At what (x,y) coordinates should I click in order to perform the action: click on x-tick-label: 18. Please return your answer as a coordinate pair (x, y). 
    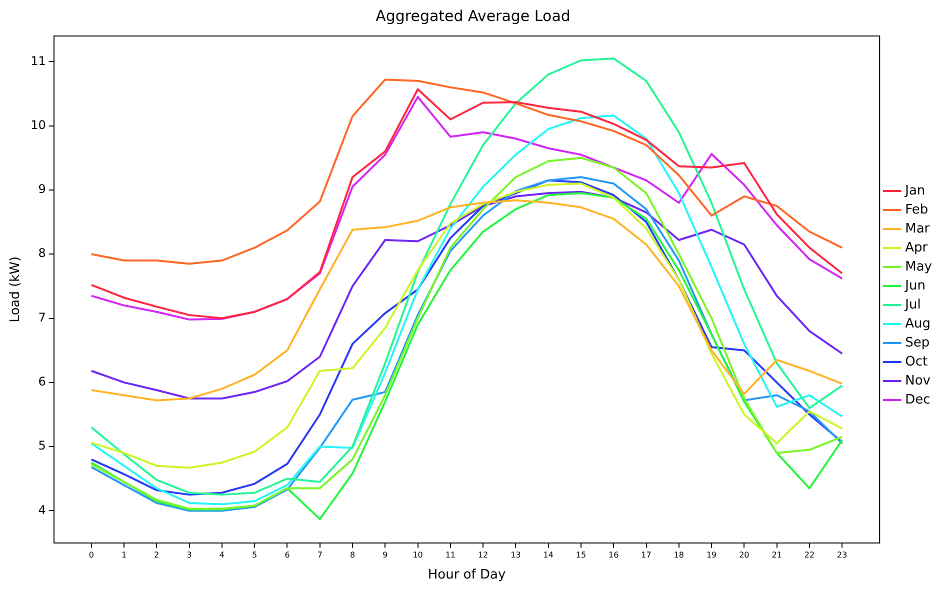
    Looking at the image, I should click on (679, 555).